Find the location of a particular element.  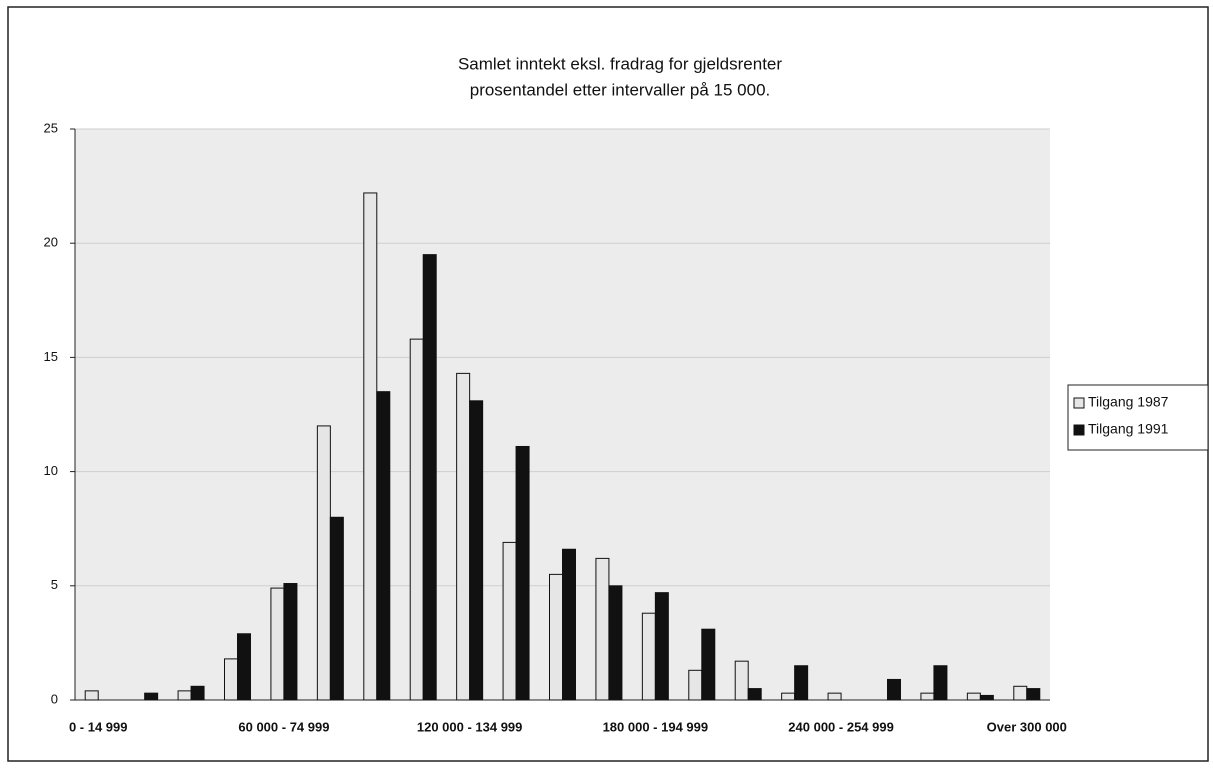

y-tick-label: 25 is located at coordinates (51, 127).